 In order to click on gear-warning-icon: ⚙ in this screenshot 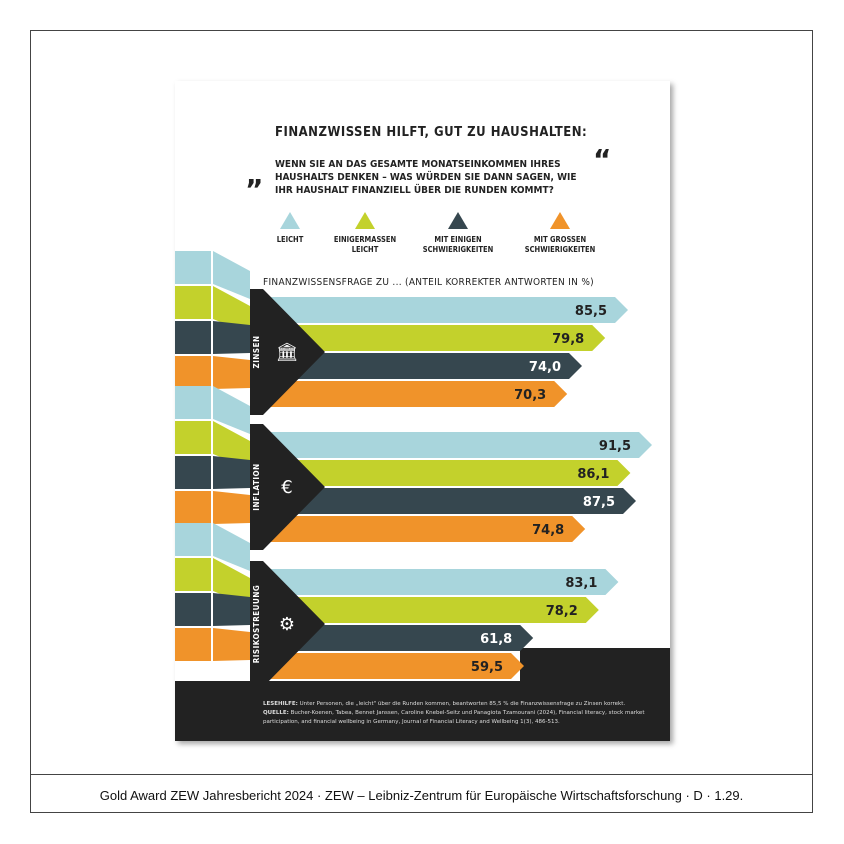, I will do `click(287, 624)`.